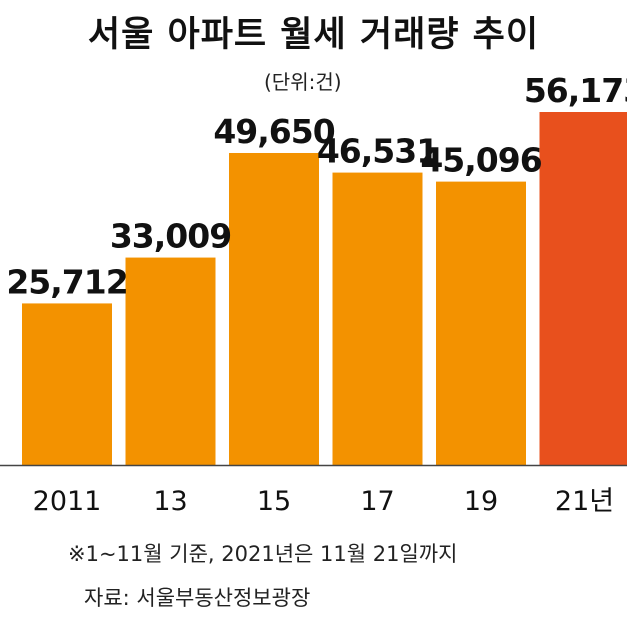  What do you see at coordinates (323, 501) in the screenshot?
I see `tick-labels-group: 2011 13 15 17 19 21년` at bounding box center [323, 501].